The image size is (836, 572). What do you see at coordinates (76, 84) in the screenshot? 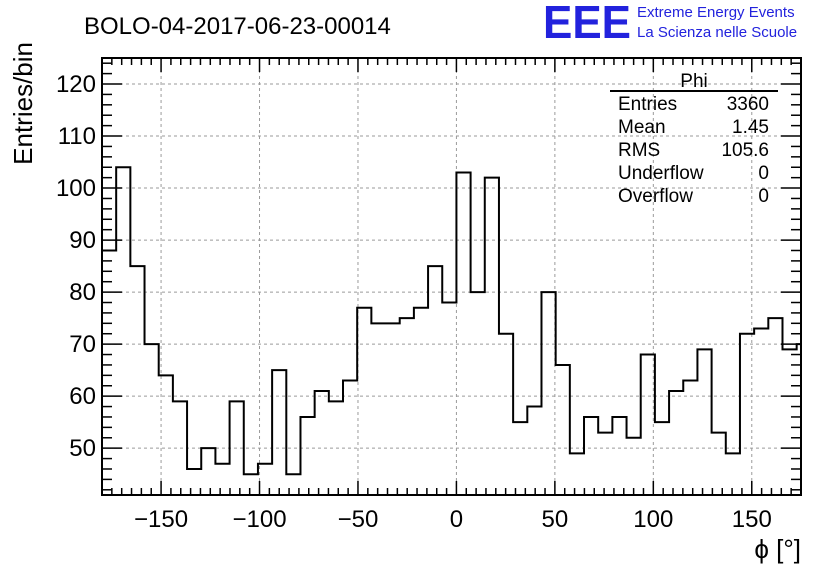
I see `y-tick-label: 120` at bounding box center [76, 84].